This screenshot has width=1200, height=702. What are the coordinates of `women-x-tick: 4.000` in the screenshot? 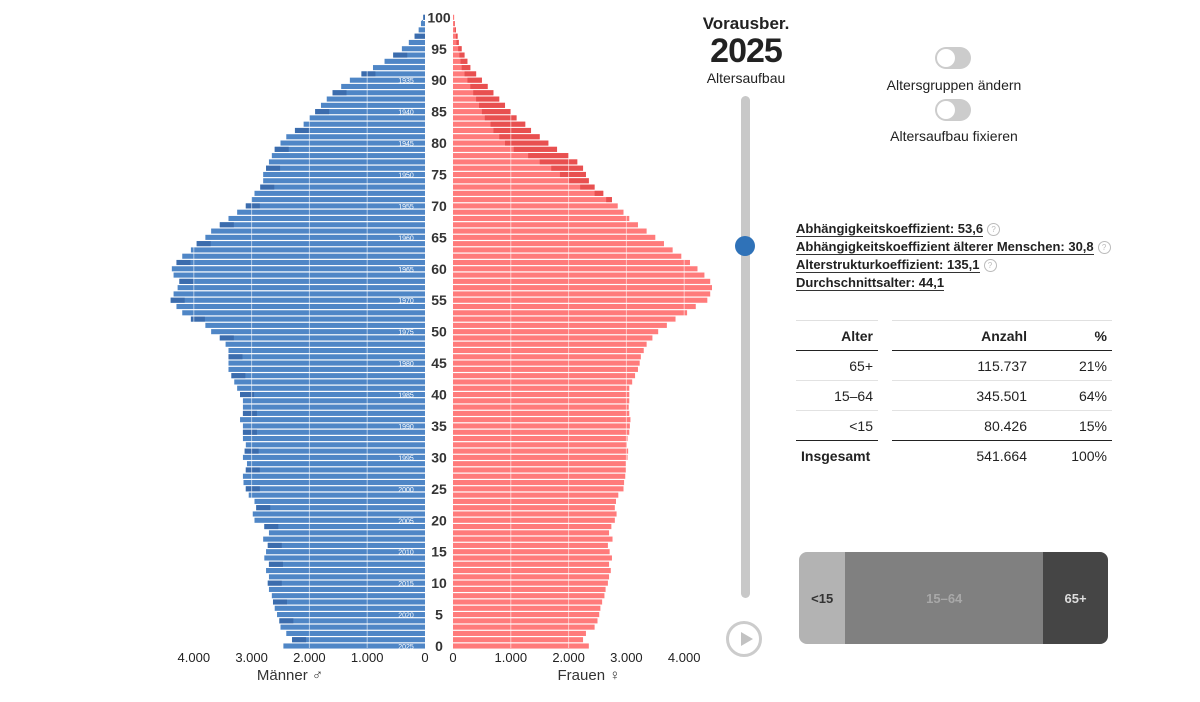 It's located at (684, 657).